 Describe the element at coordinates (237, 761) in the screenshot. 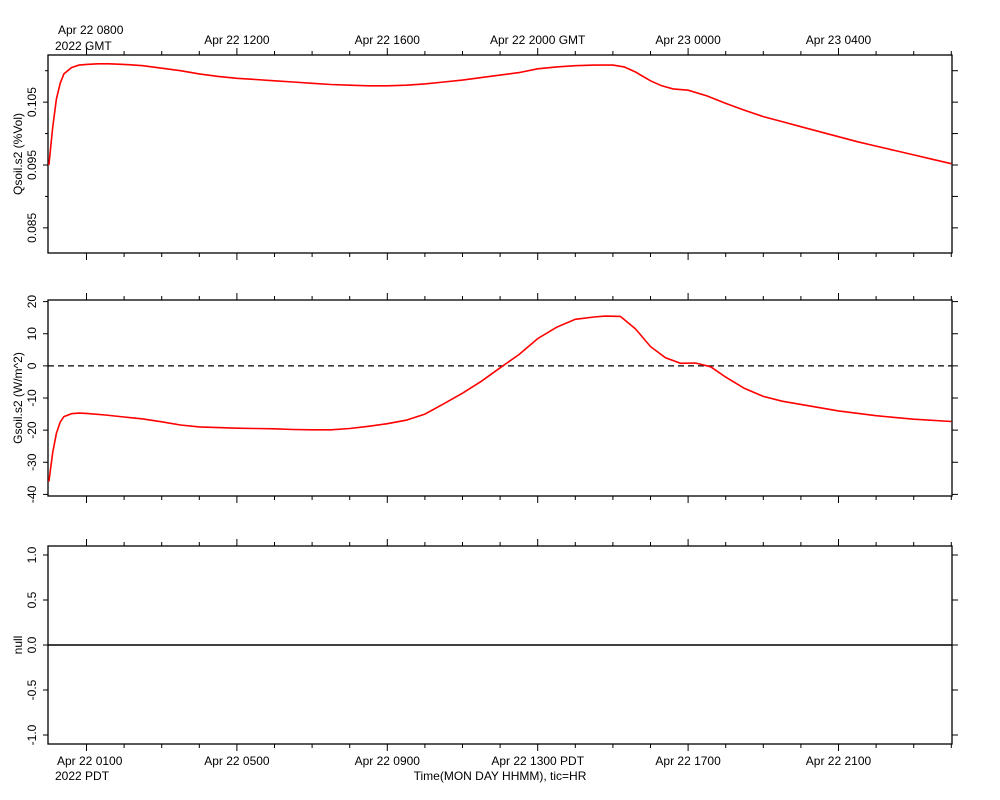

I see `bottom-axis-label: Apr 22 0500` at that location.